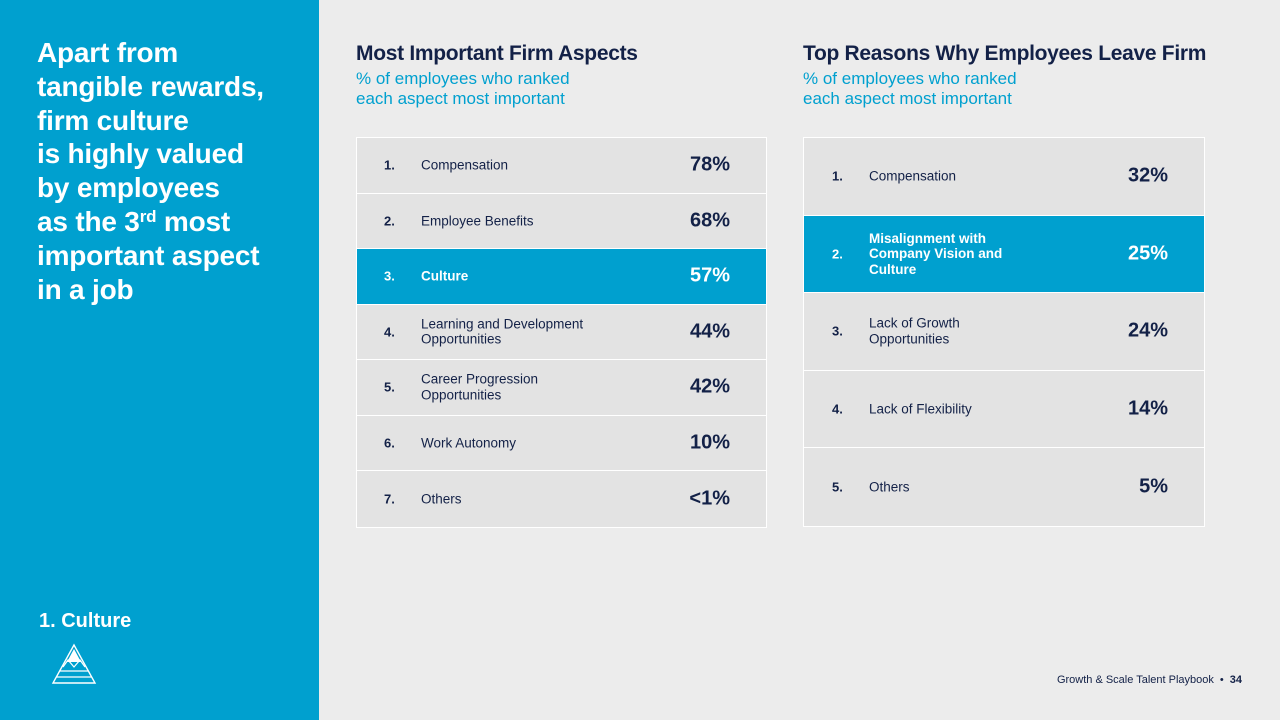 This screenshot has height=720, width=1280. I want to click on row-label: Lack of Growth Opportunities, so click(914, 331).